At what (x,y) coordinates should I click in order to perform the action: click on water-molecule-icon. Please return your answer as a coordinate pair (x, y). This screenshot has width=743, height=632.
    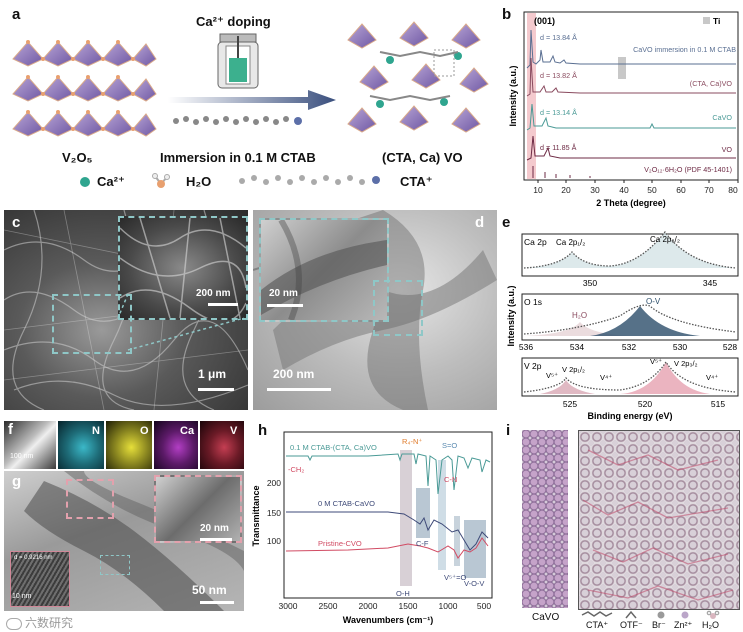
    Looking at the image, I should click on (161, 180).